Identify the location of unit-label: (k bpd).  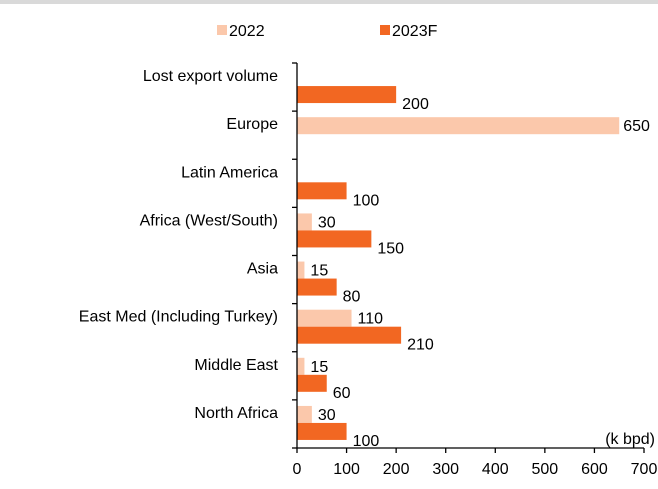
(630, 439).